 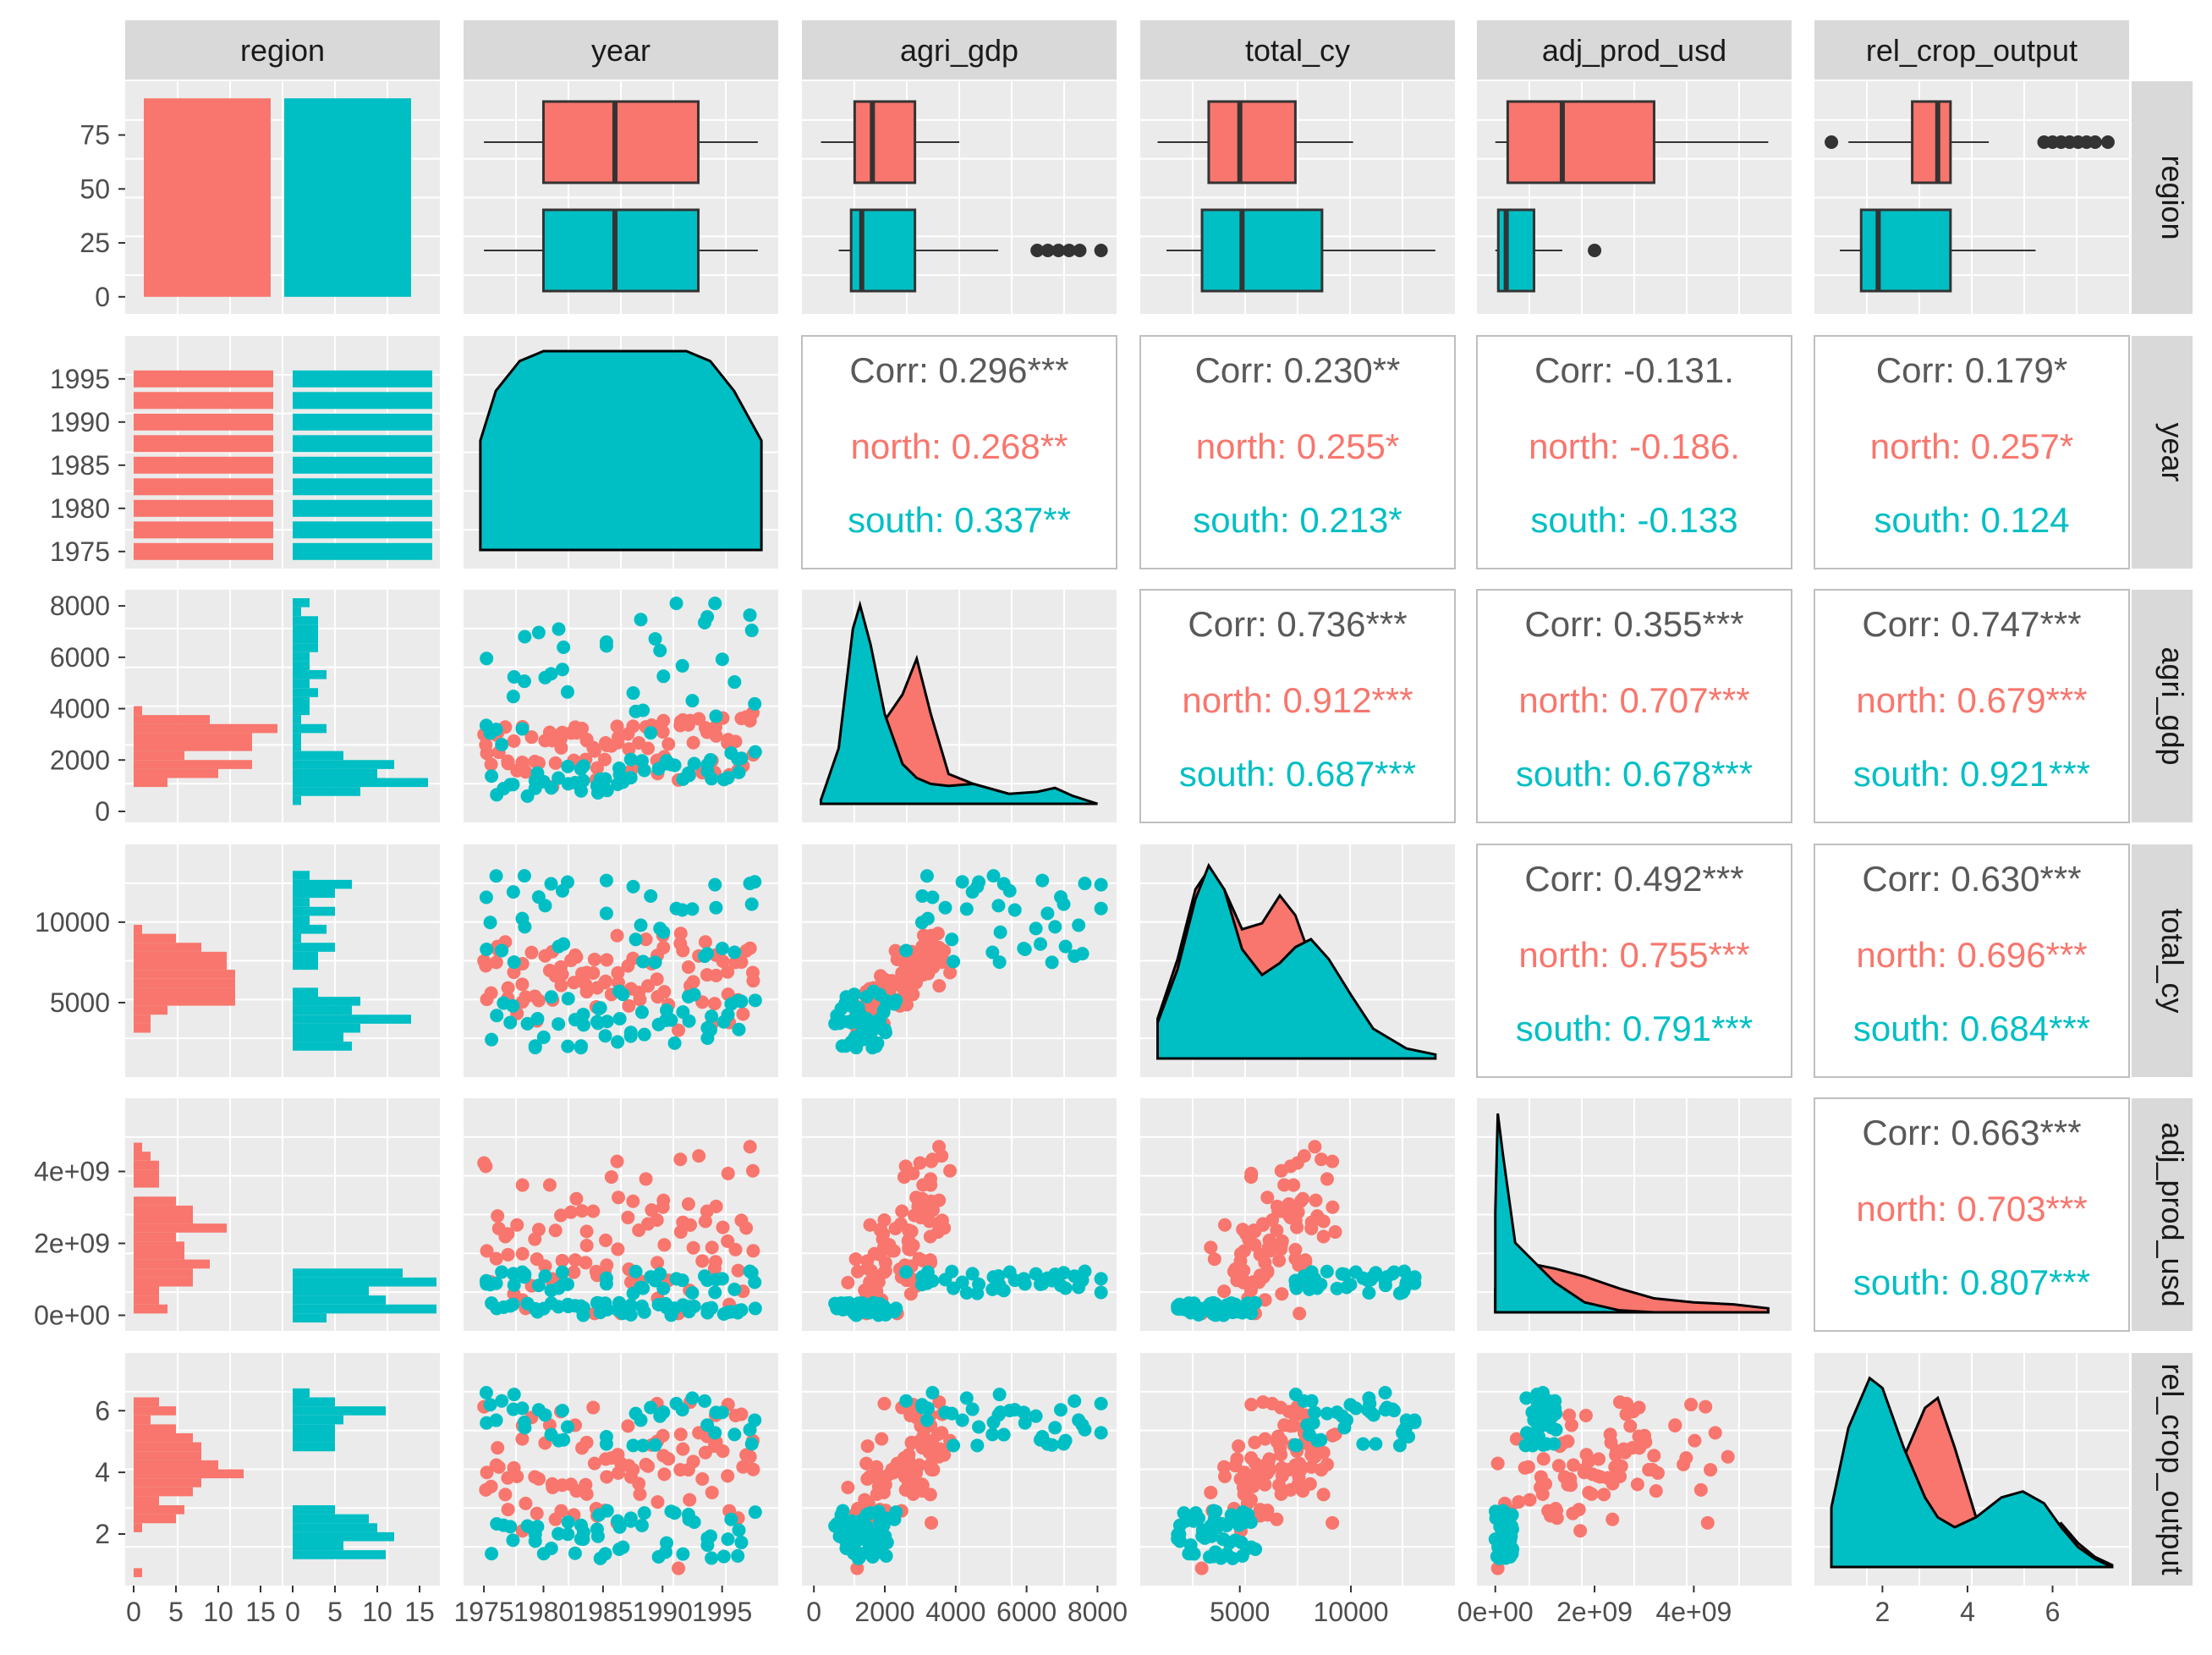 What do you see at coordinates (1297, 774) in the screenshot?
I see `corr-south: south: 0.687***` at bounding box center [1297, 774].